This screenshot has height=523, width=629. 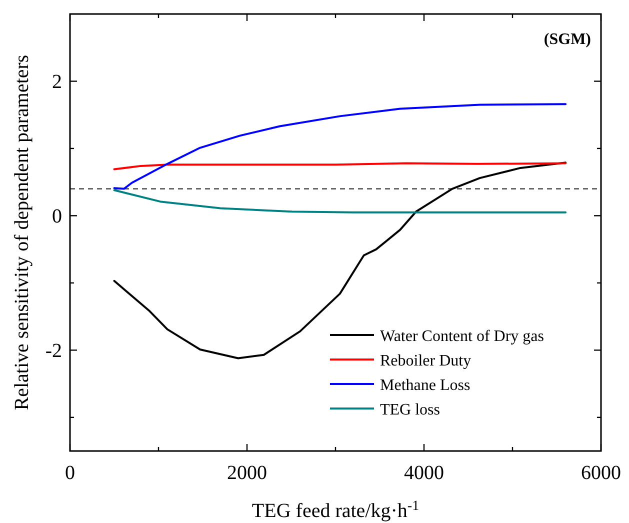 What do you see at coordinates (424, 473) in the screenshot?
I see `x-tick-label: 4000` at bounding box center [424, 473].